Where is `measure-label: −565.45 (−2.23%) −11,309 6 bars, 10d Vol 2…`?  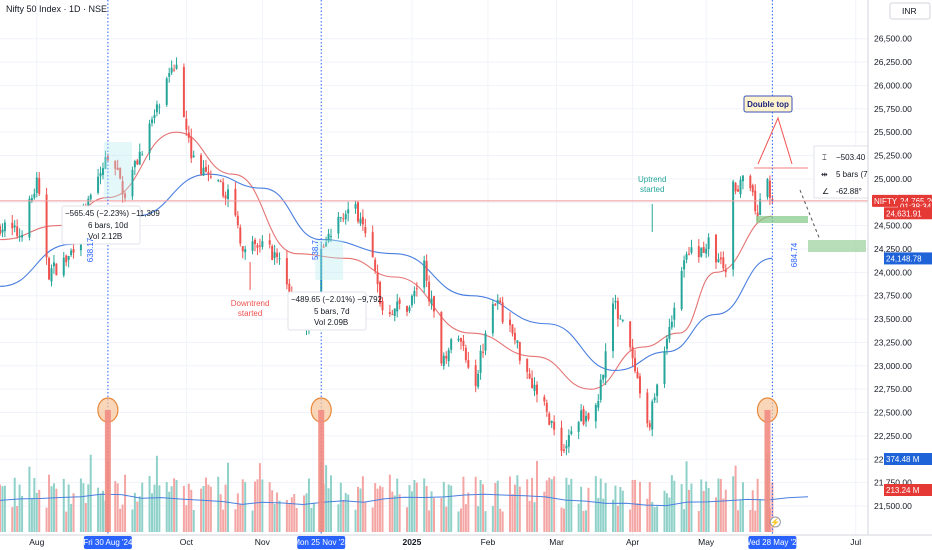 measure-label: −565.45 (−2.23%) −11,309 6 bars, 10d Vol 2… is located at coordinates (110, 225).